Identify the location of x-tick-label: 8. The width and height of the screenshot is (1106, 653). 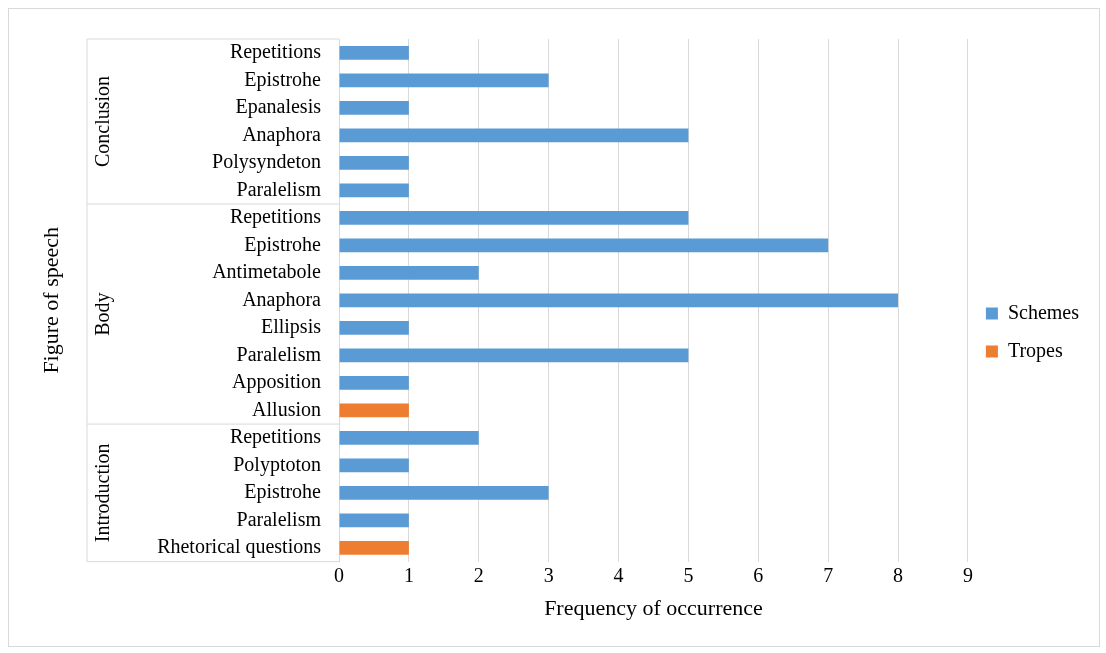
(898, 574).